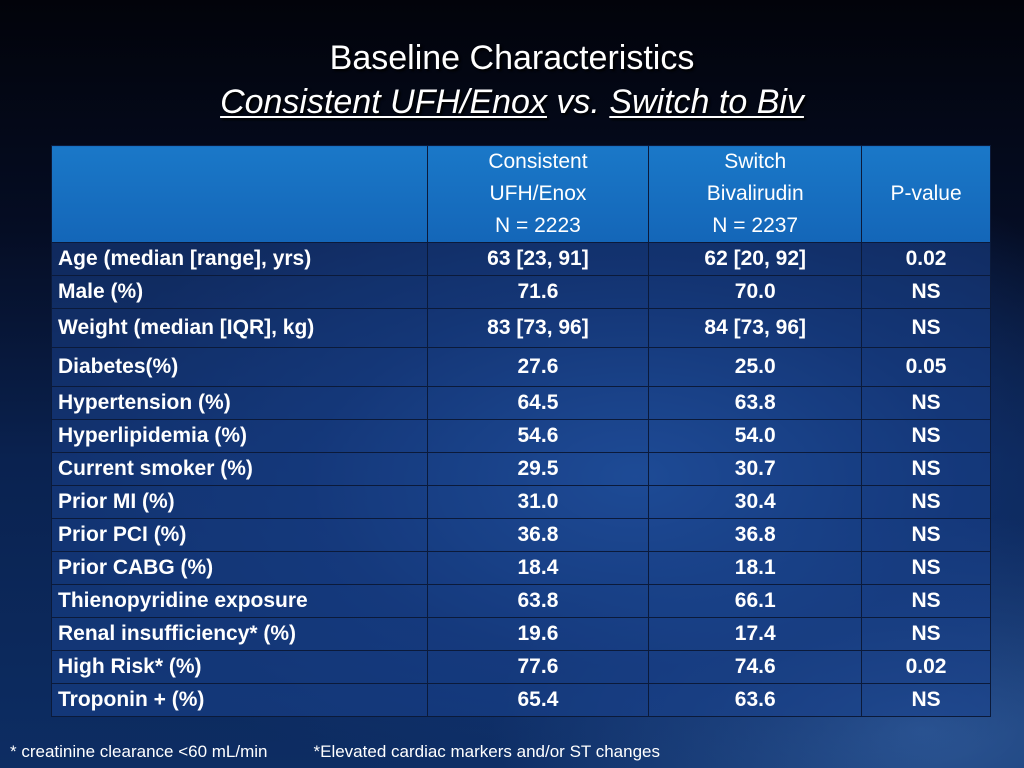 The height and width of the screenshot is (768, 1024). Describe the element at coordinates (538, 436) in the screenshot. I see `cell-consistent-ufh-enox: 54.6` at that location.